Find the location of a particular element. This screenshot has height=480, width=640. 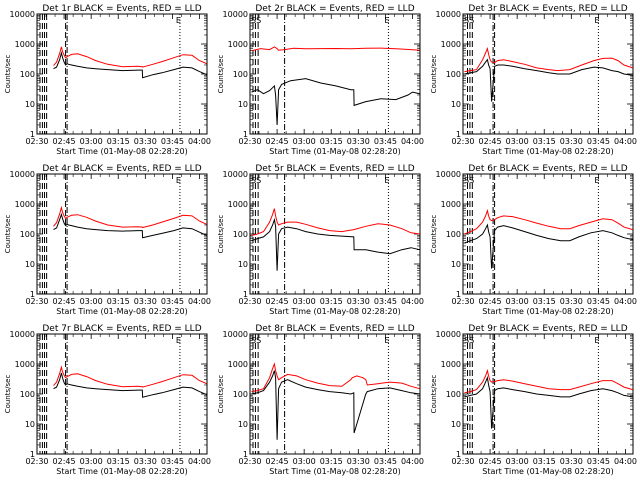

y-tick-label: 1000 is located at coordinates (25, 364).